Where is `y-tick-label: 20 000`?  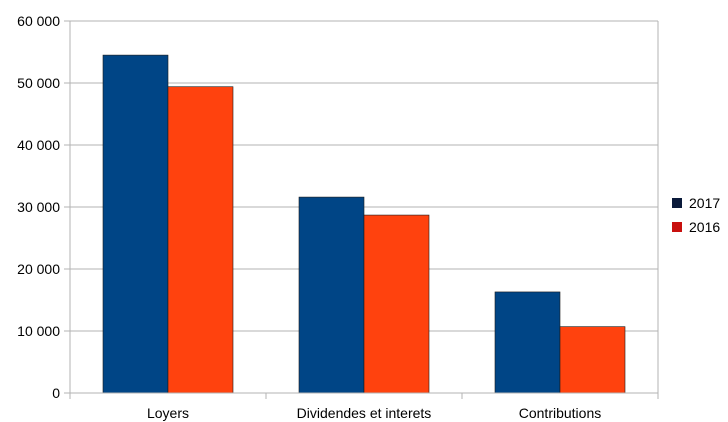
y-tick-label: 20 000 is located at coordinates (38, 269).